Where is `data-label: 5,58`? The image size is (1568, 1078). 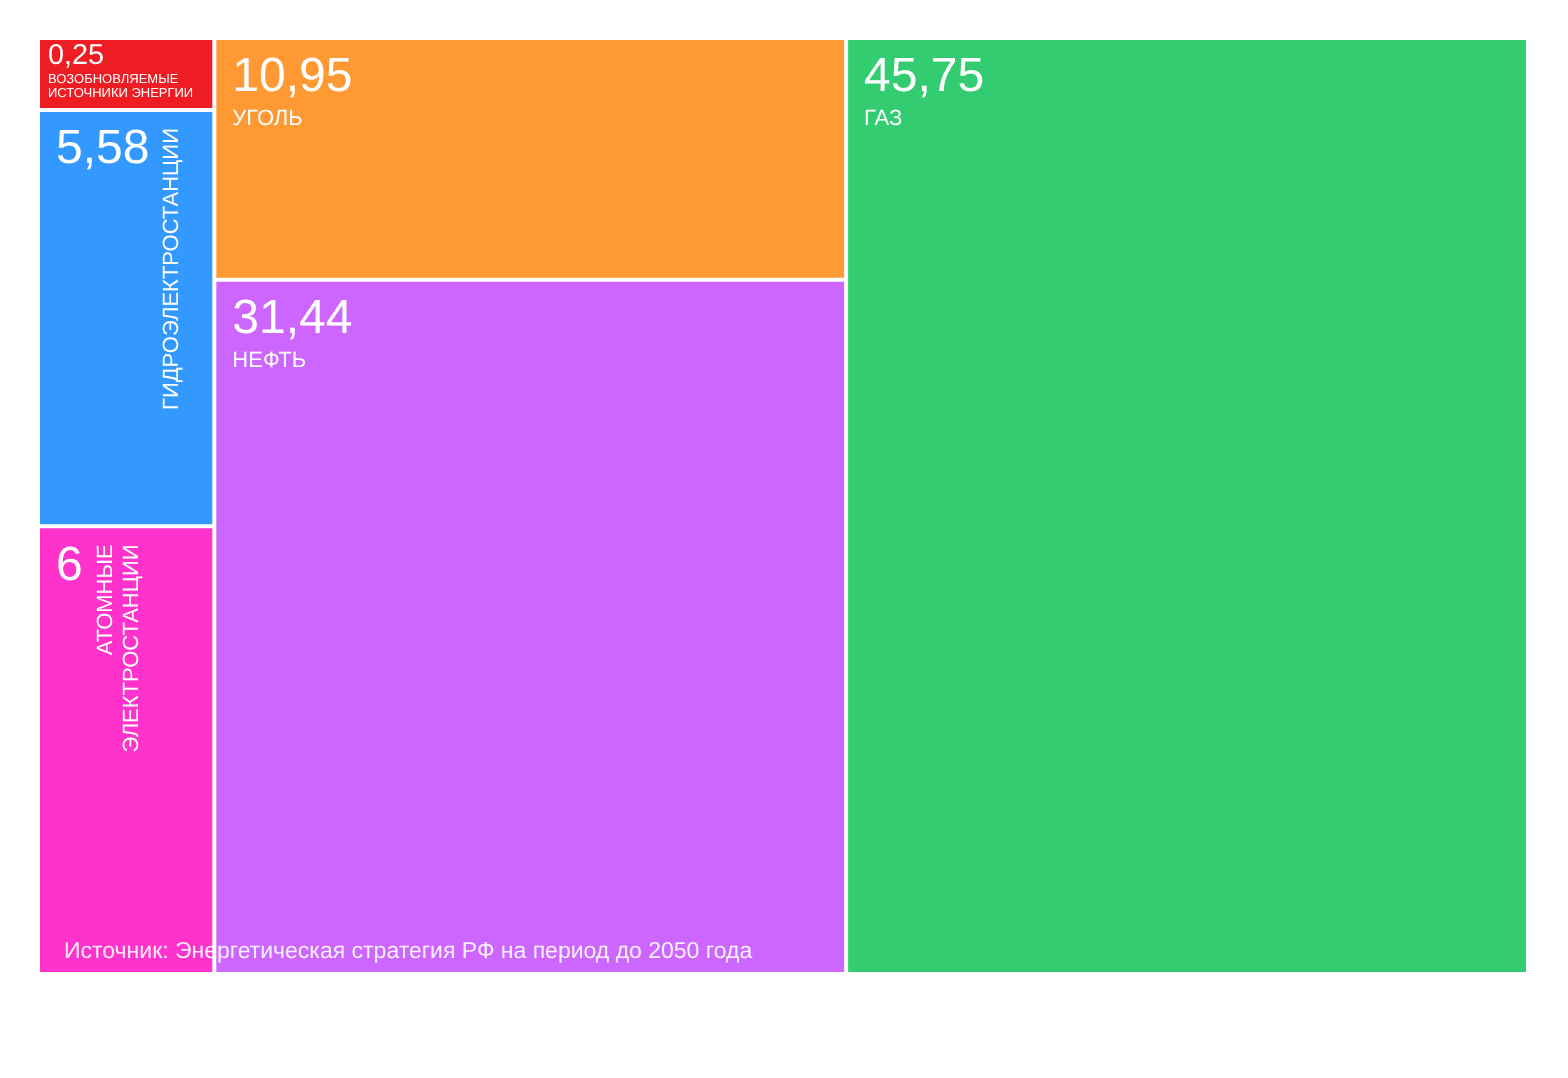 data-label: 5,58 is located at coordinates (103, 148).